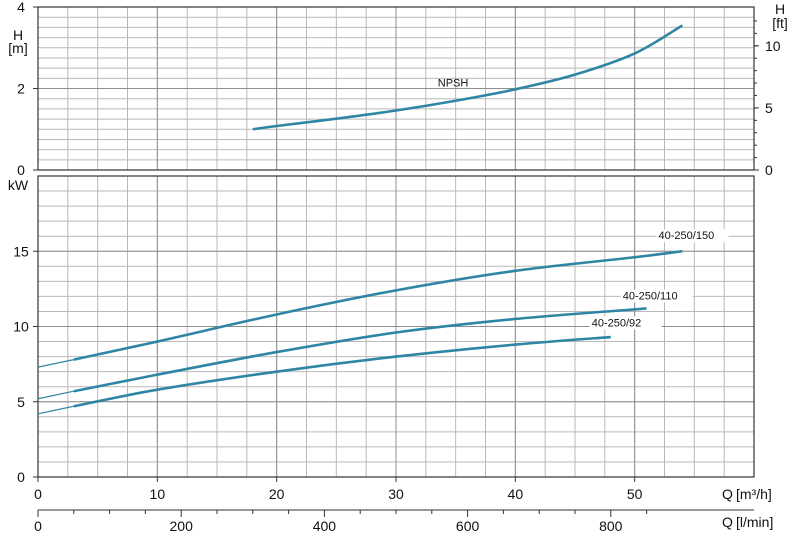 This screenshot has height=545, width=802. I want to click on tick-label-h-m: 4, so click(21, 7).